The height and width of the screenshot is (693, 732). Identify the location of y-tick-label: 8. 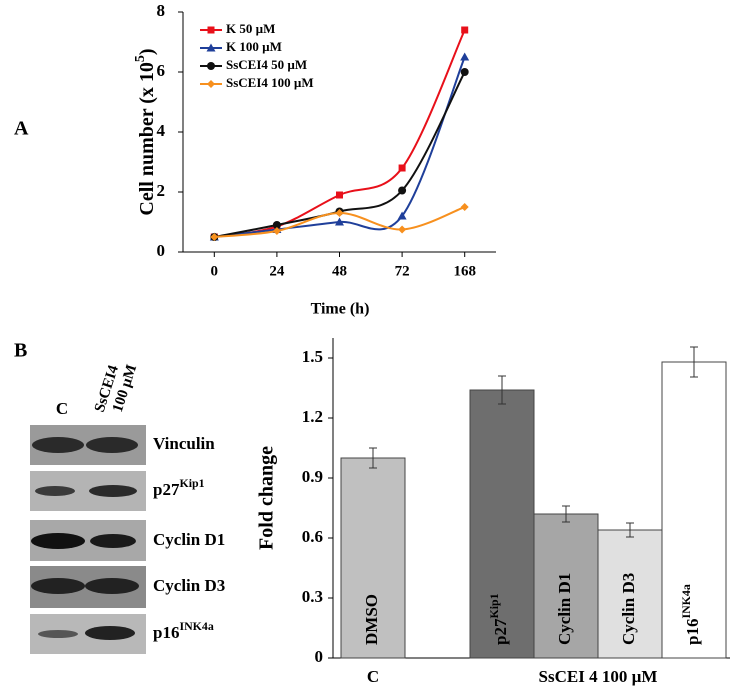
(161, 10).